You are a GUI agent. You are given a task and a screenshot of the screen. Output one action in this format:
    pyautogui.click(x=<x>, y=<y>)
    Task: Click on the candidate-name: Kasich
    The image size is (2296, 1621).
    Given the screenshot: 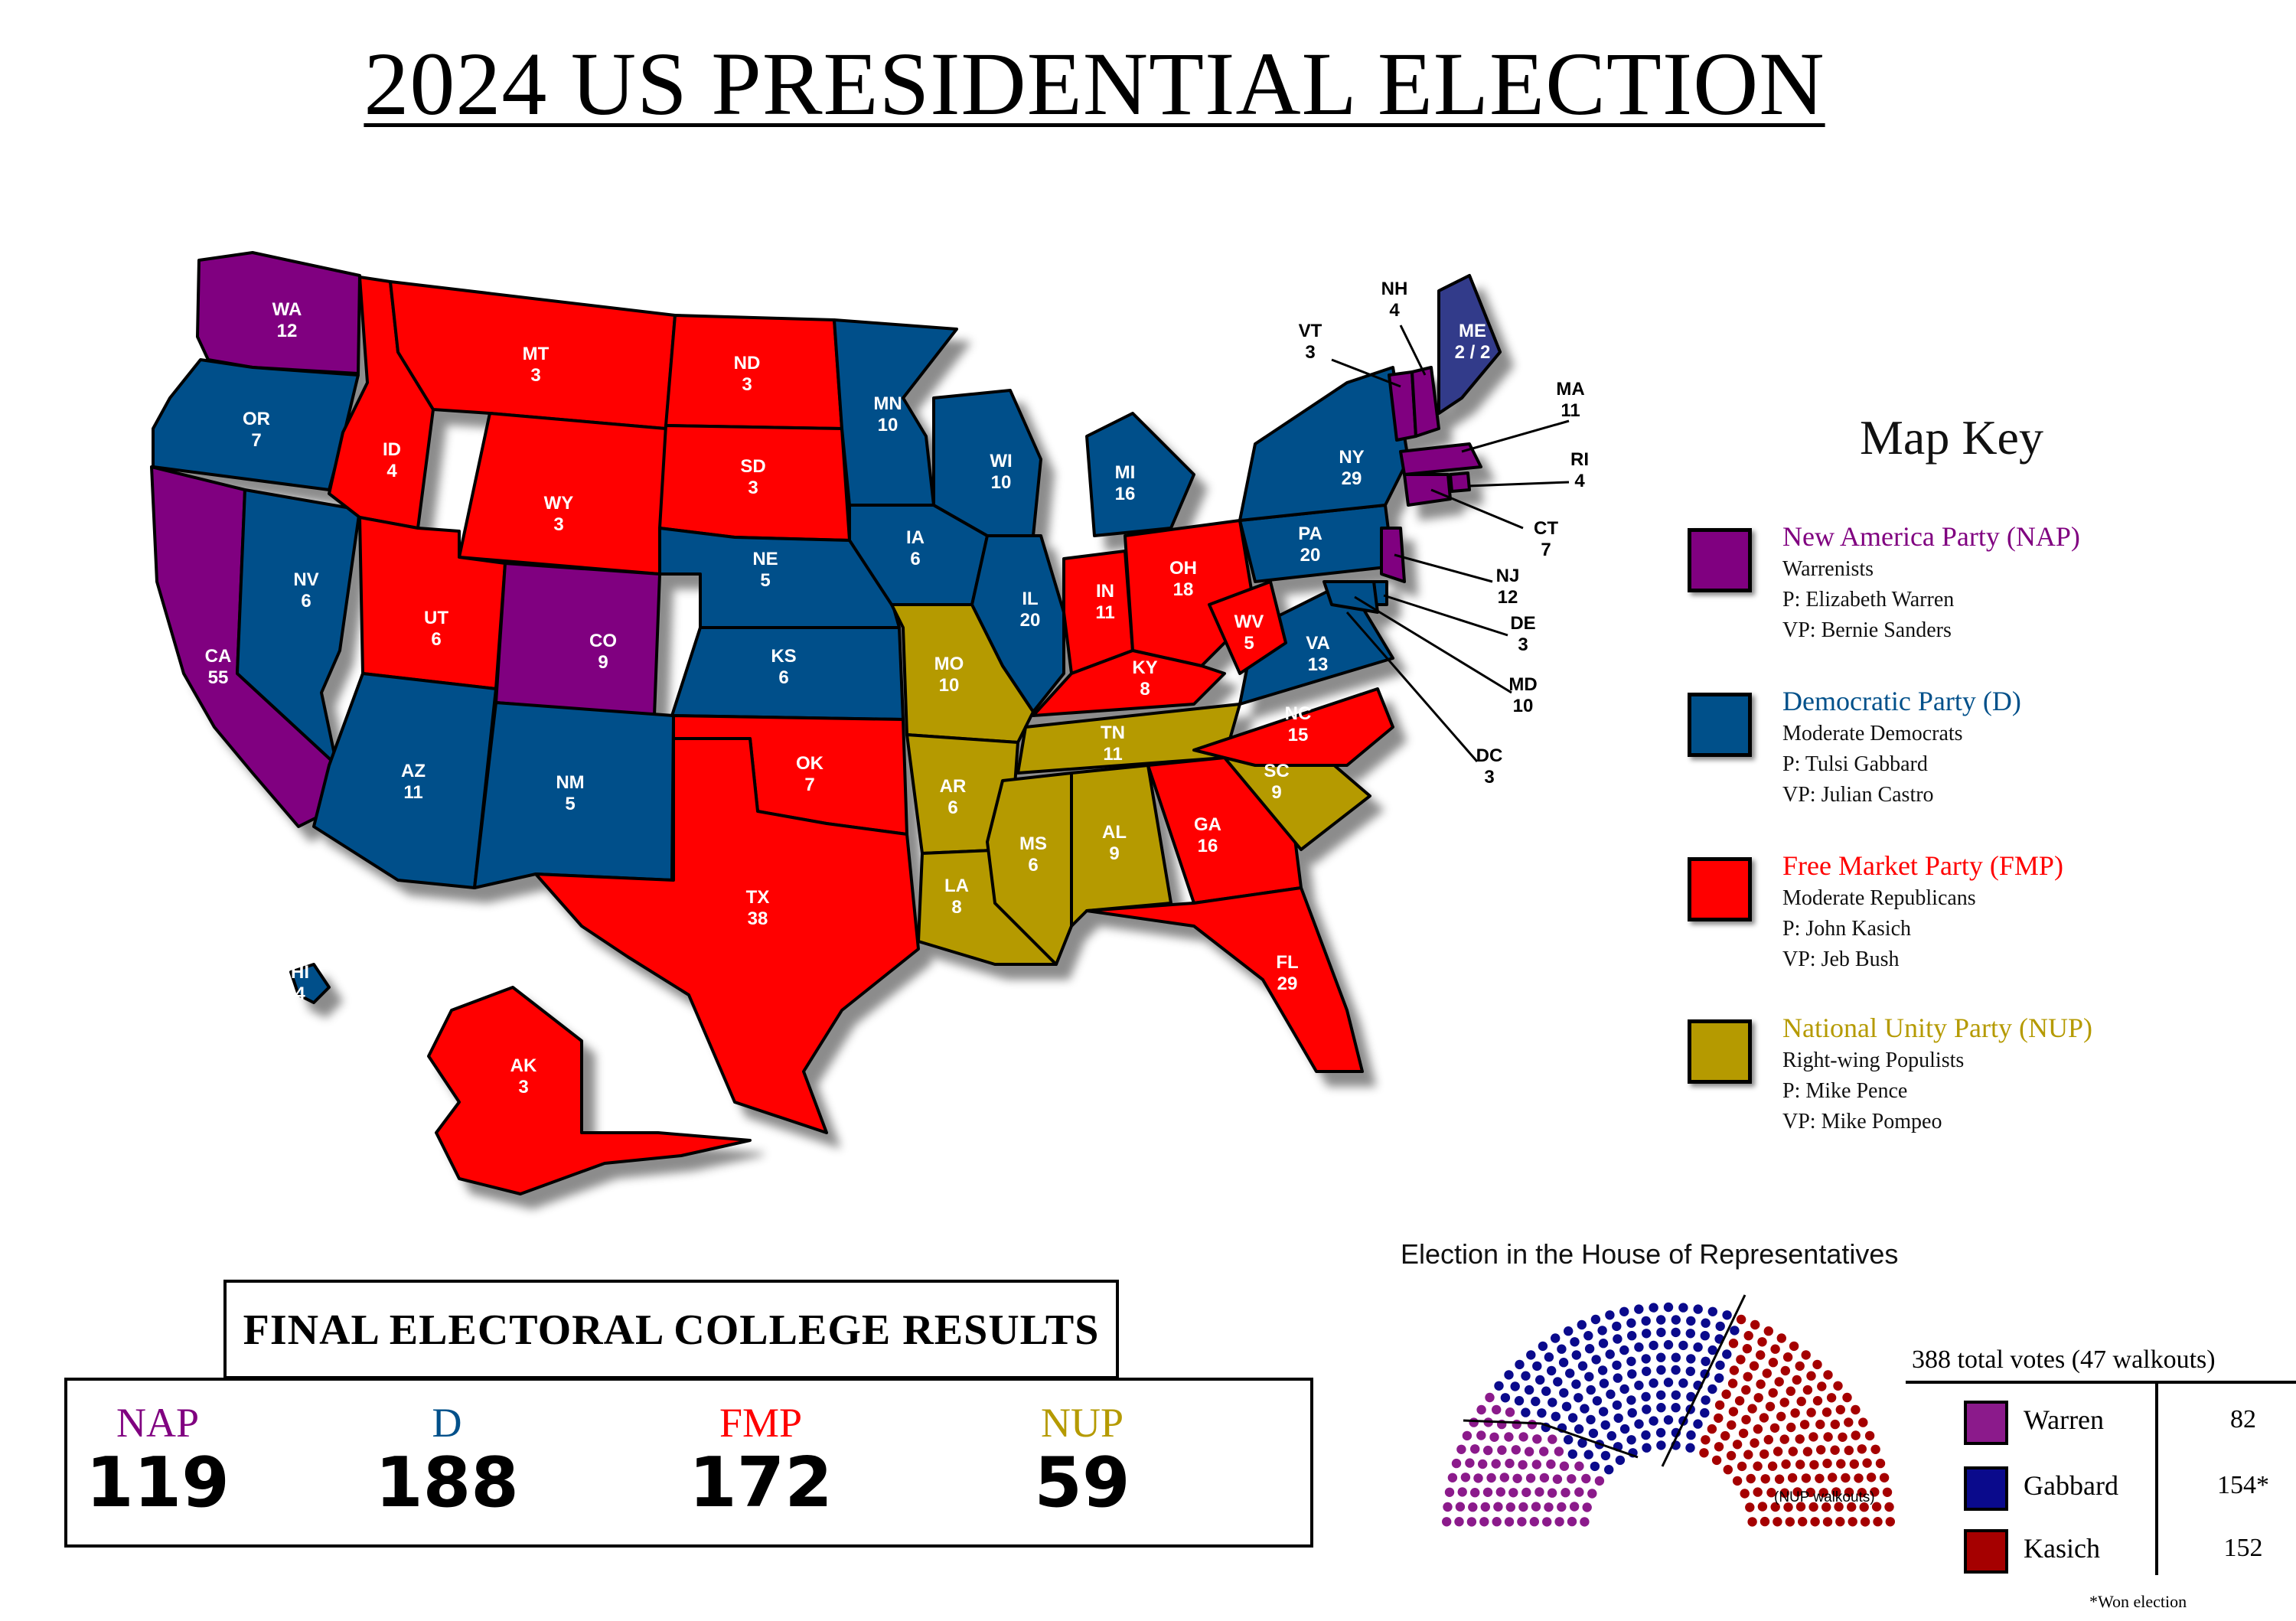 What is the action you would take?
    pyautogui.click(x=2062, y=1548)
    